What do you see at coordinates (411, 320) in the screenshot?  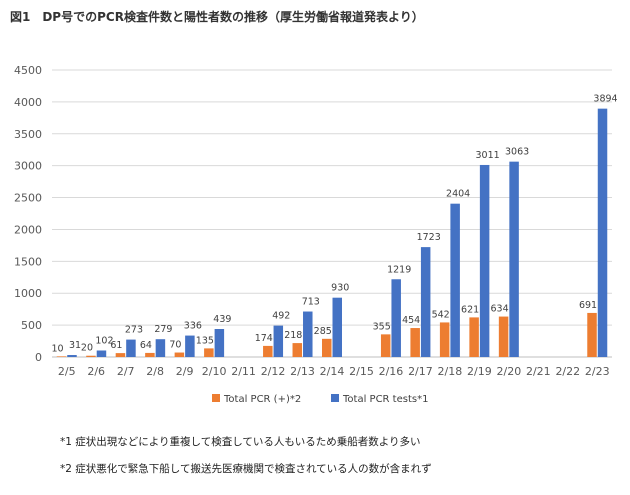 I see `data-label-positive: 454` at bounding box center [411, 320].